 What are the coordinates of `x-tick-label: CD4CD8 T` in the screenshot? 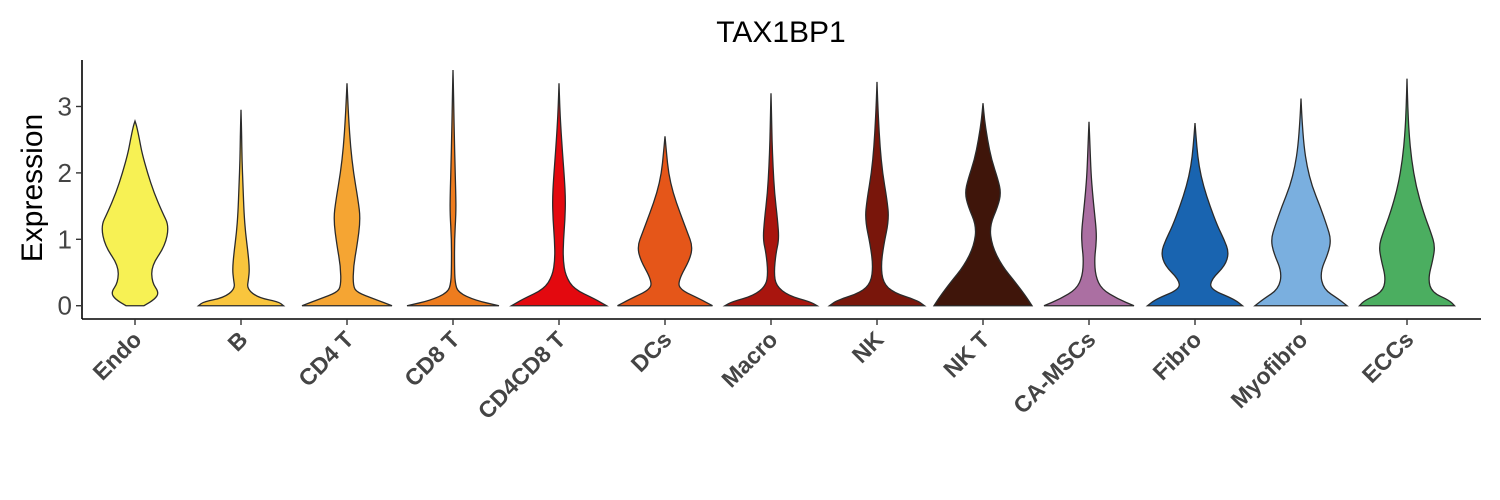 It's located at (522, 375).